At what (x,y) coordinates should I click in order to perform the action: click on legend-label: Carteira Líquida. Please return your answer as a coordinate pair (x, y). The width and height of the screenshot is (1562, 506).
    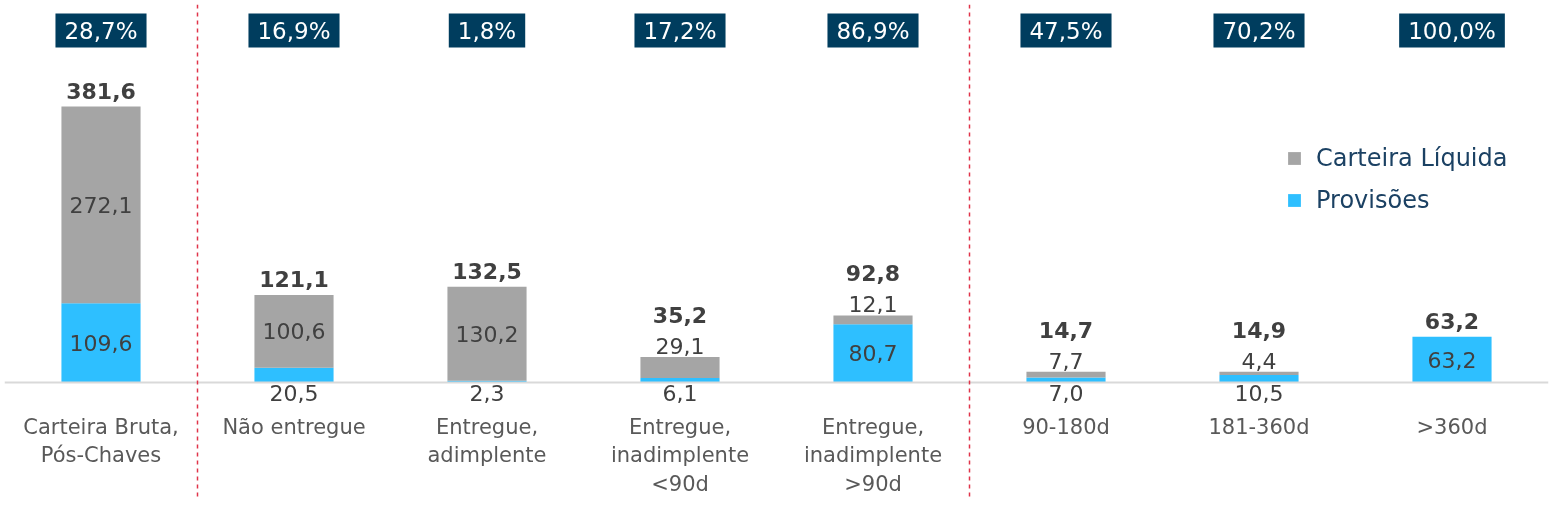
    Looking at the image, I should click on (1412, 158).